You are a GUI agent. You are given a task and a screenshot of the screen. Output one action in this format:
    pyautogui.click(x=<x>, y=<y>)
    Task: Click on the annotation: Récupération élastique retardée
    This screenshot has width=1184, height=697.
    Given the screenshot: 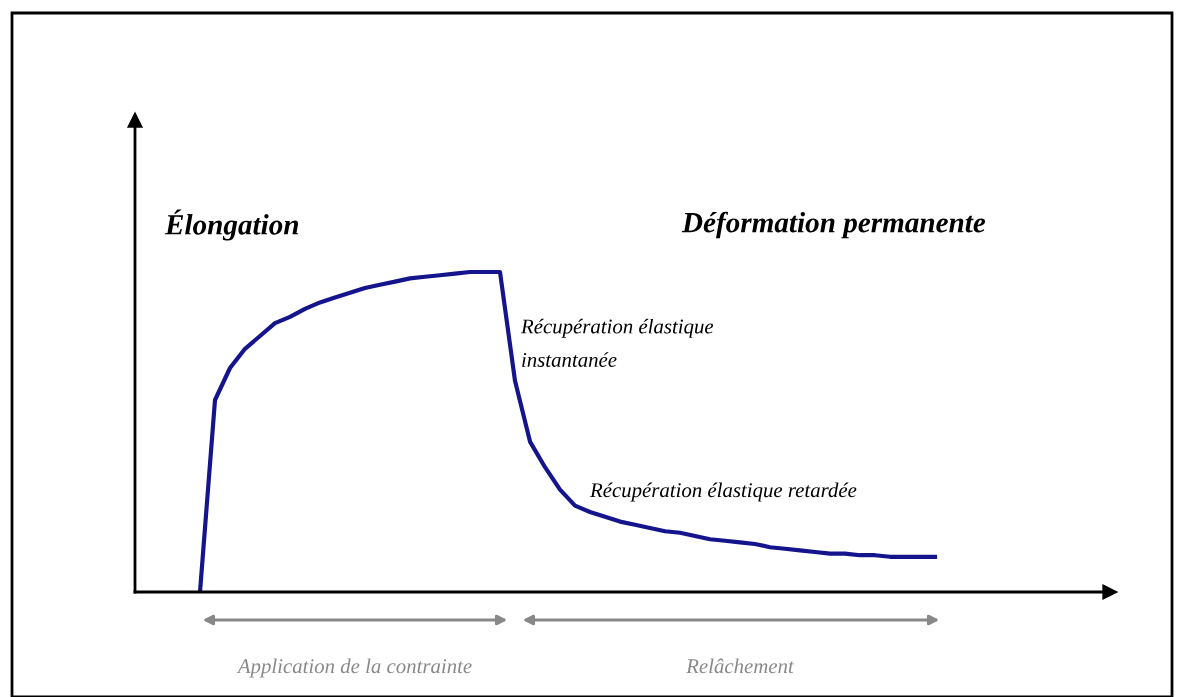 What is the action you would take?
    pyautogui.click(x=723, y=492)
    